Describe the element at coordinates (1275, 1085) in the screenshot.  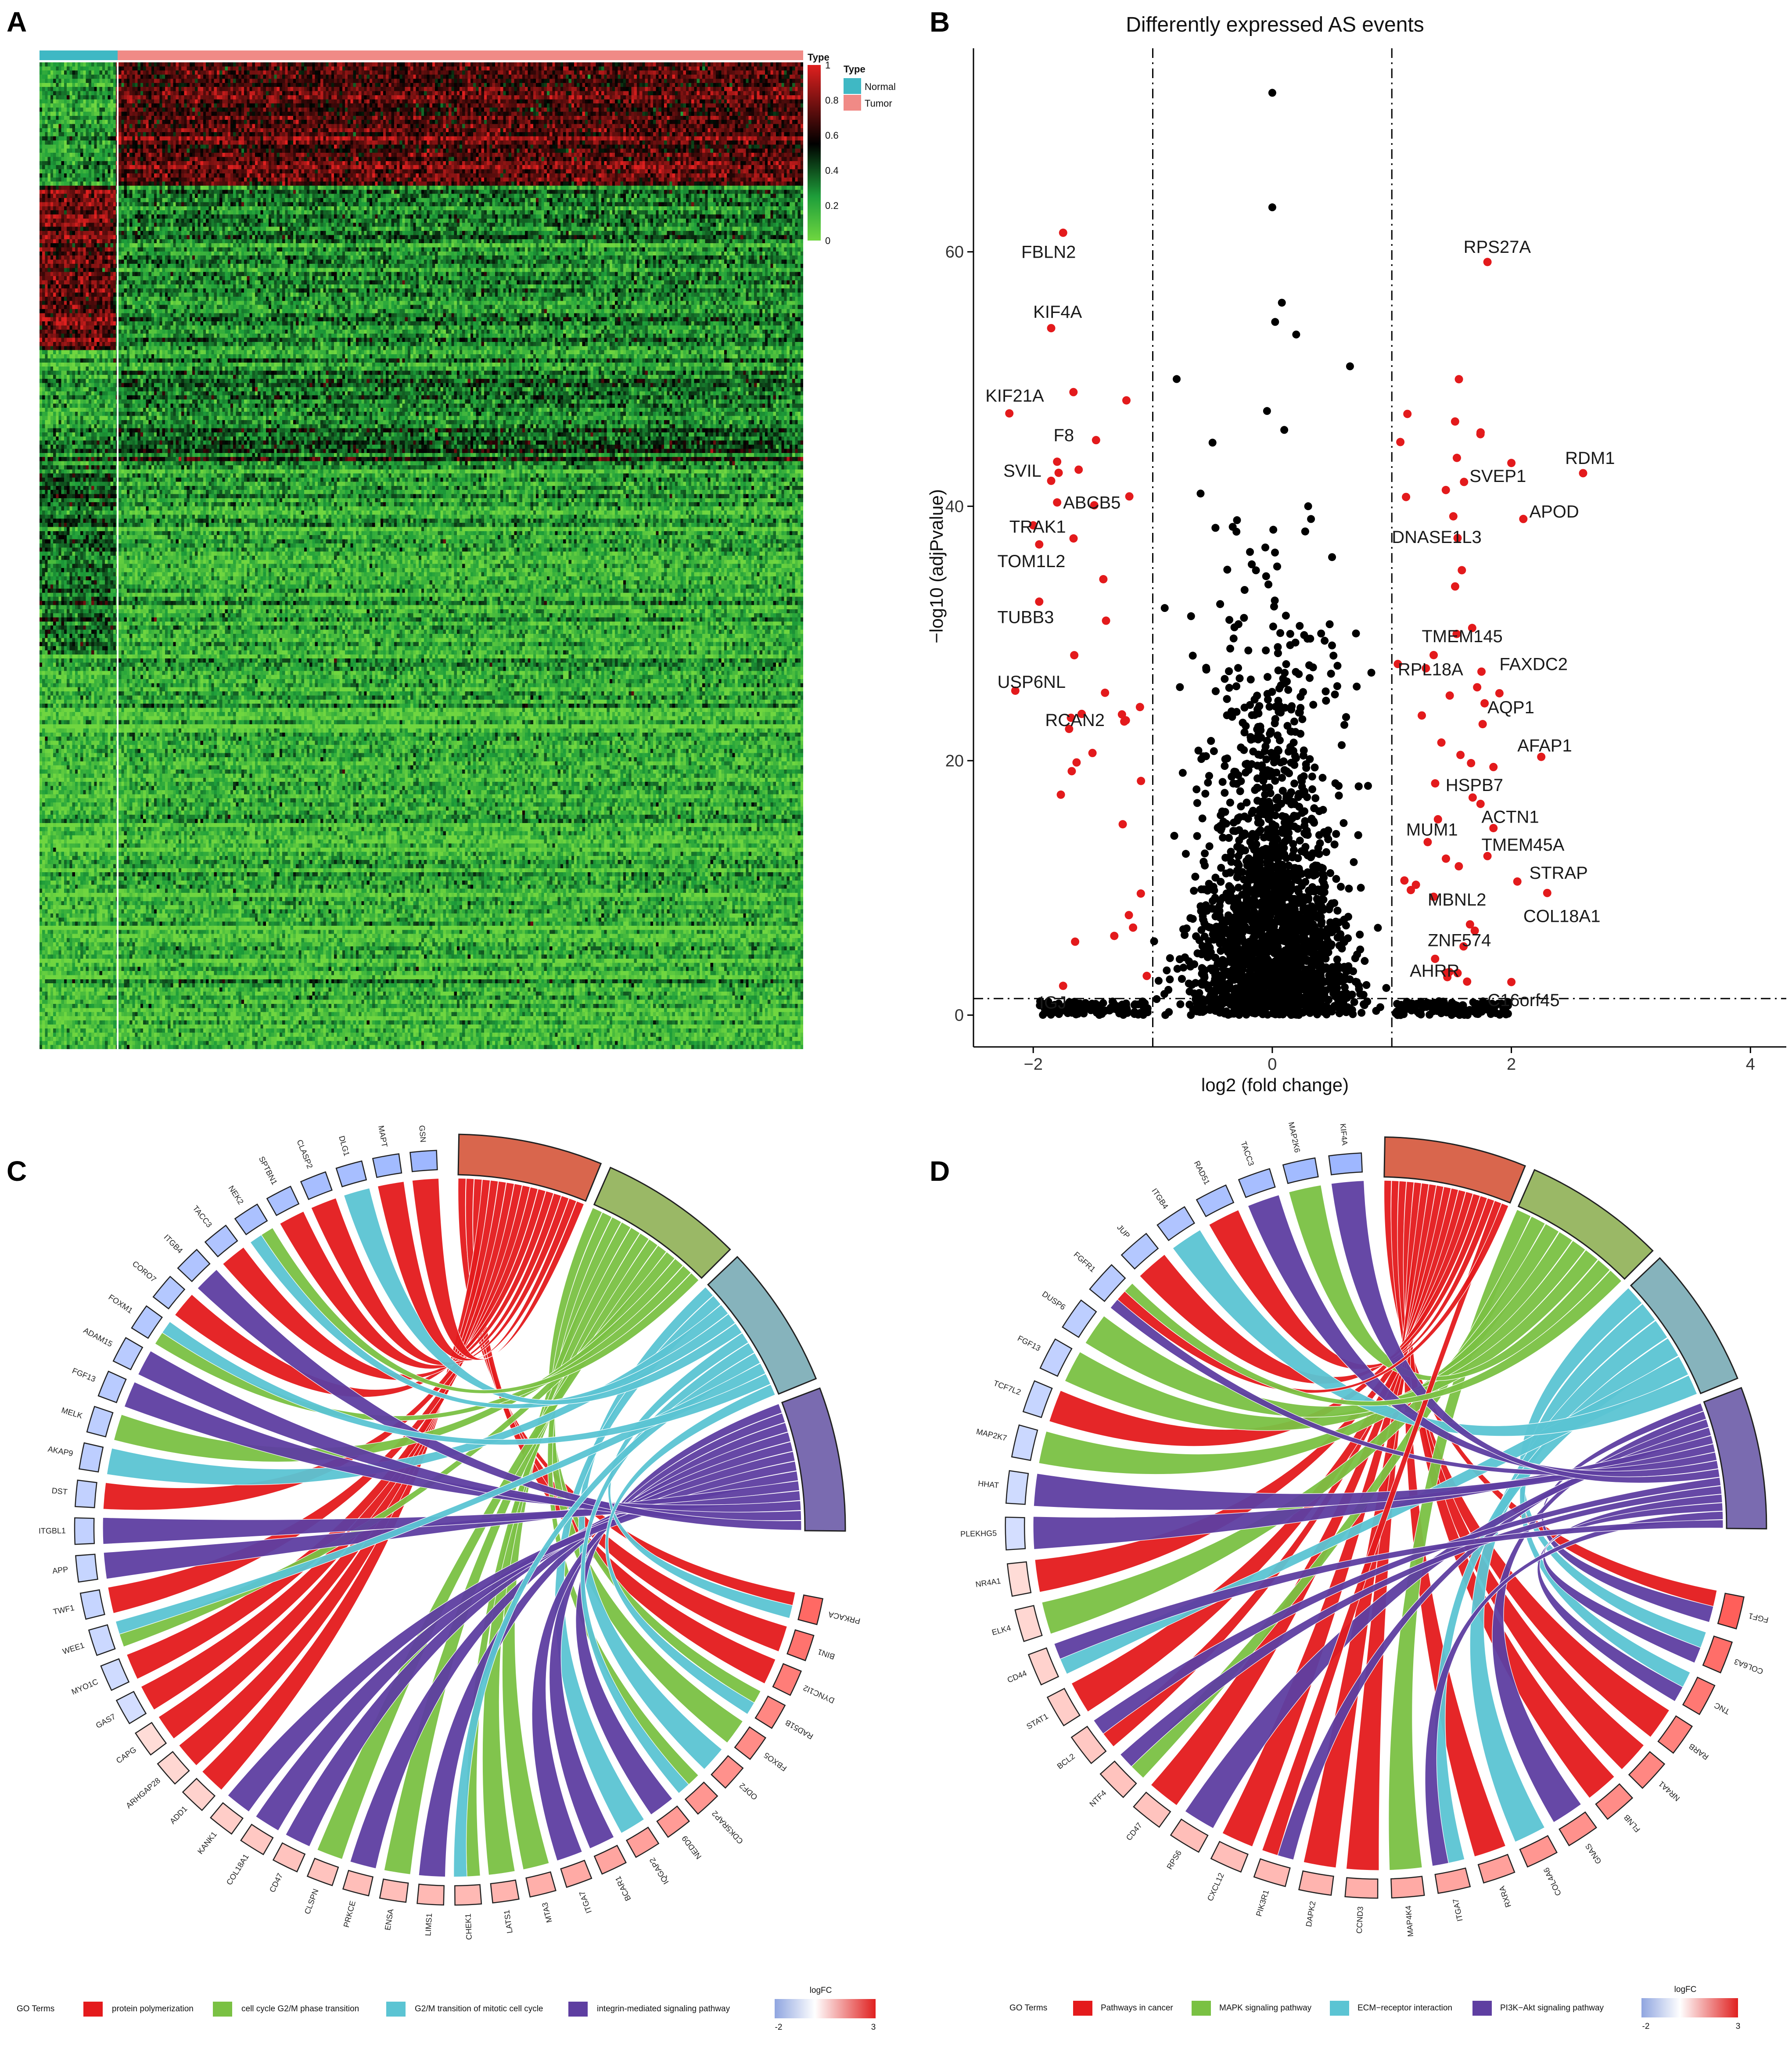
I see `volcano-xlabel: log2 (fold change)` at that location.